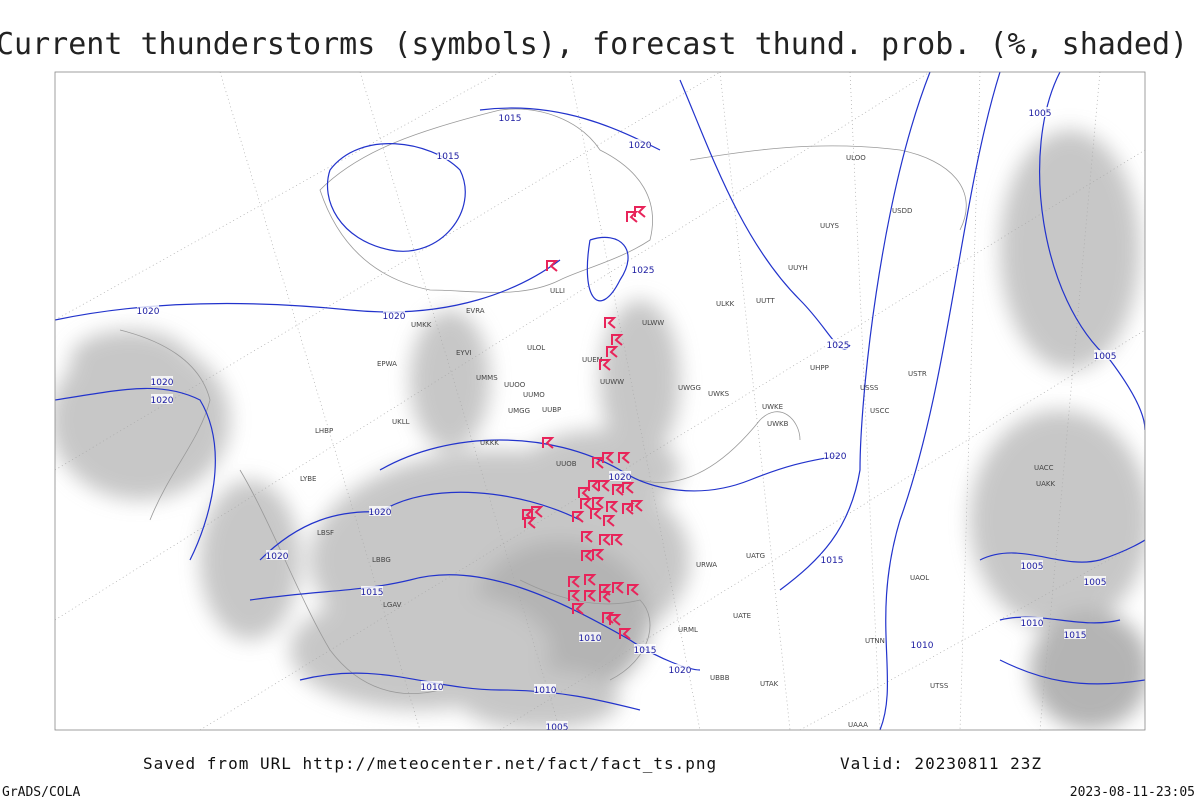 Image resolution: width=1200 pixels, height=800 pixels. Describe the element at coordinates (778, 424) in the screenshot. I see `station-code: UWKB` at that location.